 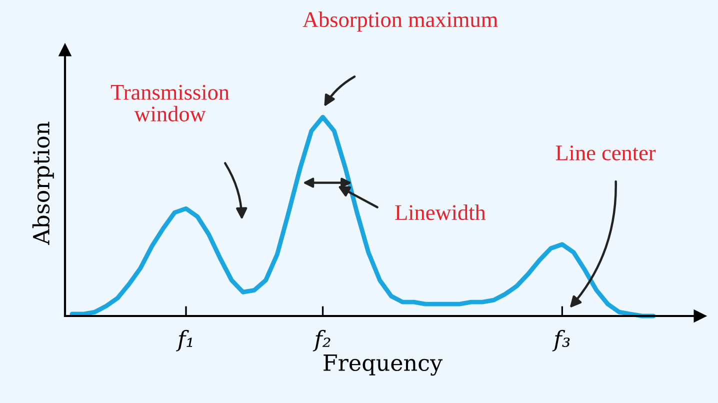 I want to click on annotation: Transmission window, so click(x=170, y=103).